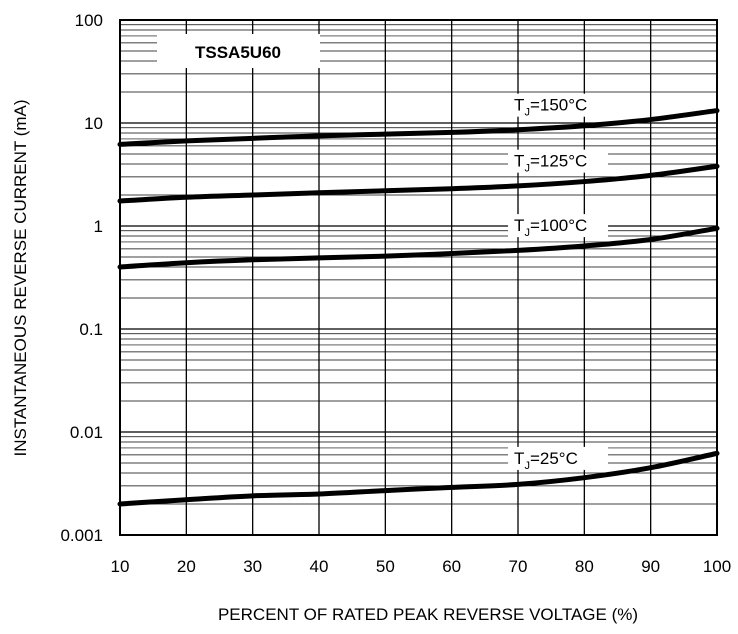 The width and height of the screenshot is (738, 634). I want to click on x-tick-label: 20, so click(186, 566).